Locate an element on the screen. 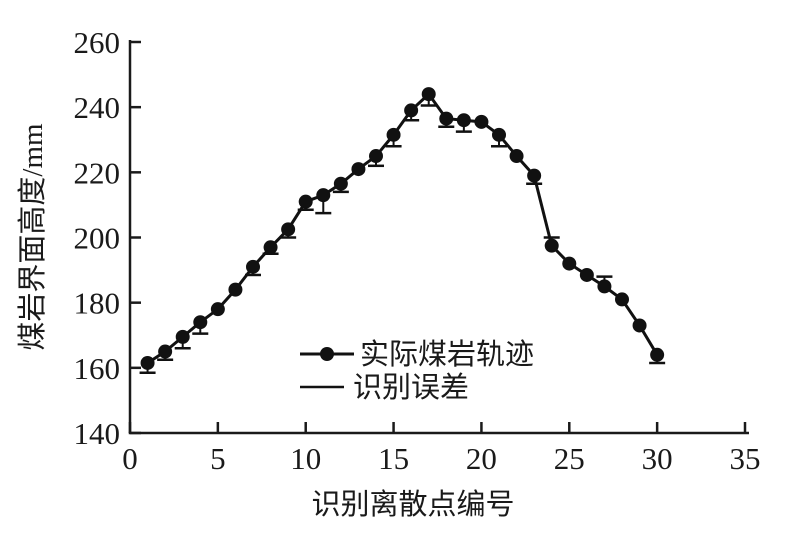 The width and height of the screenshot is (800, 533). x-tick-label: 25 is located at coordinates (569, 458).